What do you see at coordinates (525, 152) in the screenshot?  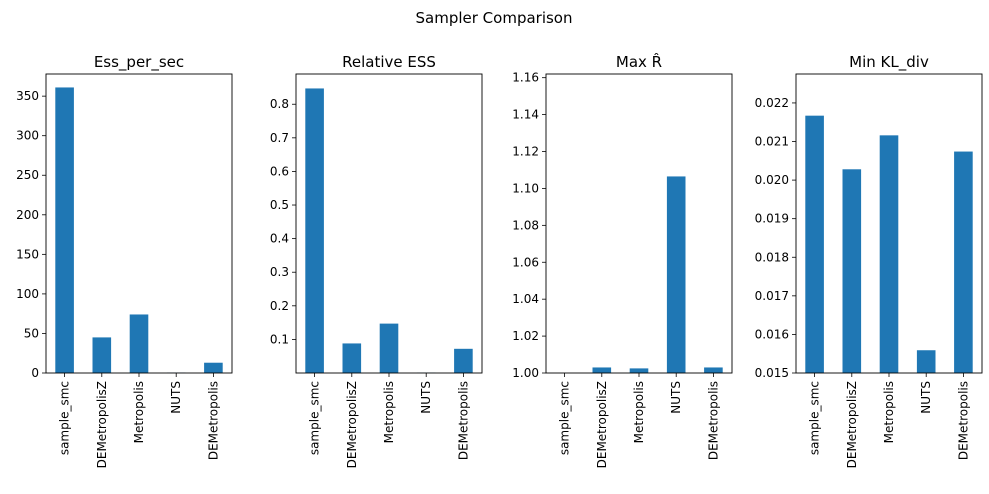 I see `y-tick-label: 1.12` at bounding box center [525, 152].